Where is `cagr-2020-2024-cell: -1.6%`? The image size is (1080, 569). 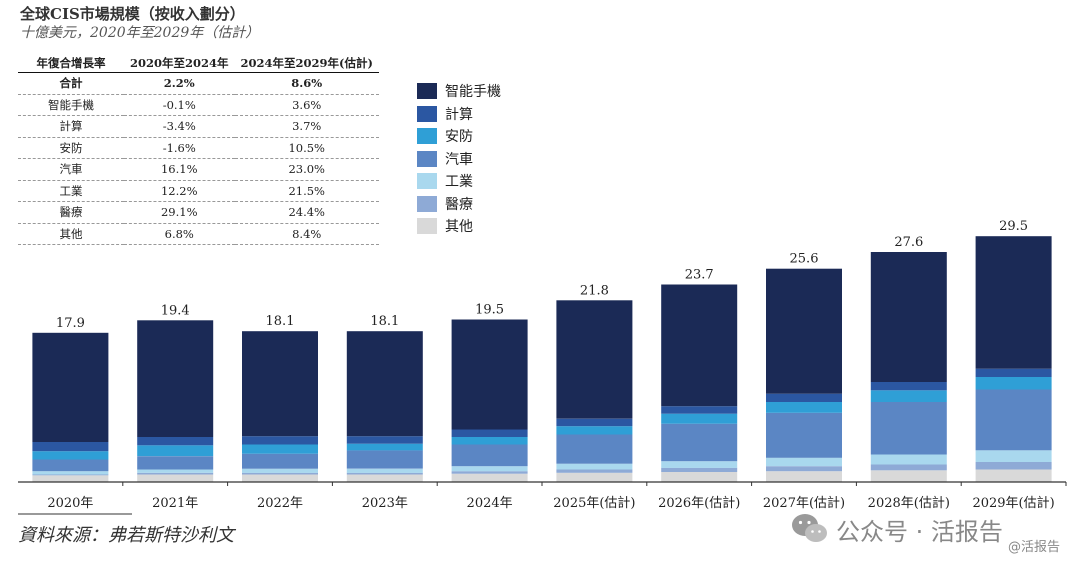 cagr-2020-2024-cell: -1.6% is located at coordinates (179, 148).